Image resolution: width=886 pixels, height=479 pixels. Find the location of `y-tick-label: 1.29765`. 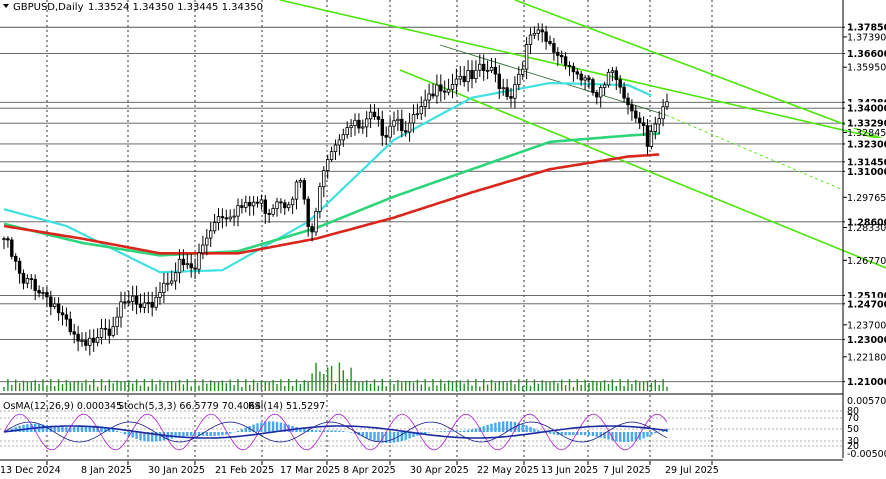

y-tick-label: 1.29765 is located at coordinates (866, 198).